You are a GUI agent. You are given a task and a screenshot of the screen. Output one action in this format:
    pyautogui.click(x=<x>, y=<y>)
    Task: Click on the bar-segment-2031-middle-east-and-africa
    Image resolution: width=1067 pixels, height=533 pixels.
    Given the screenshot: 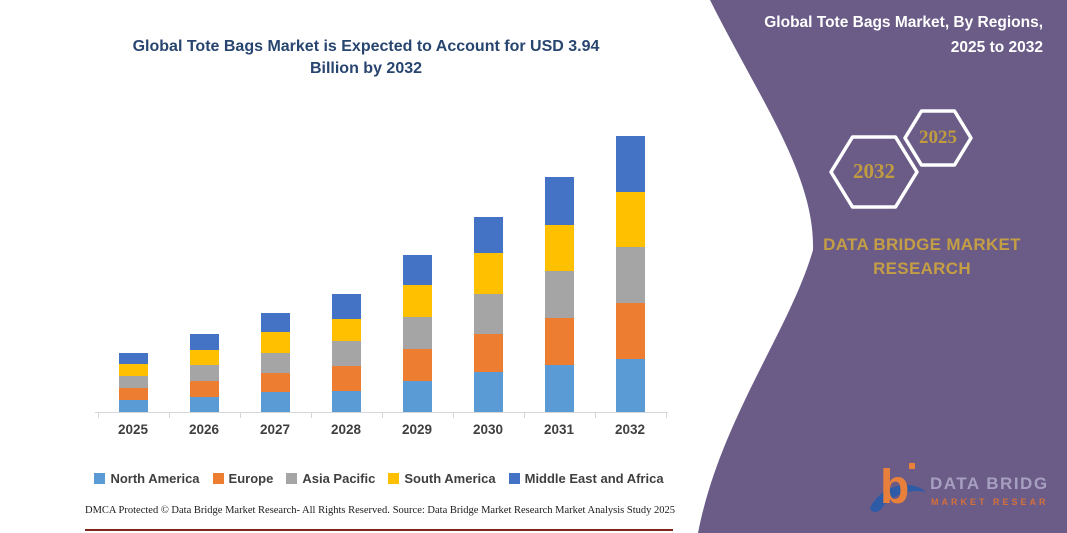 What is the action you would take?
    pyautogui.click(x=559, y=201)
    